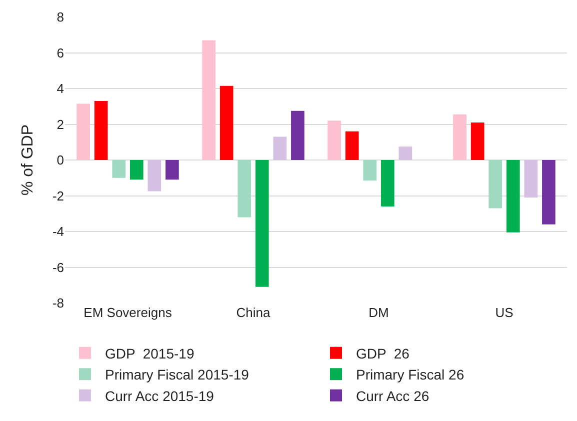 This screenshot has height=421, width=577. What do you see at coordinates (378, 312) in the screenshot?
I see `x-tick-label: DM` at bounding box center [378, 312].